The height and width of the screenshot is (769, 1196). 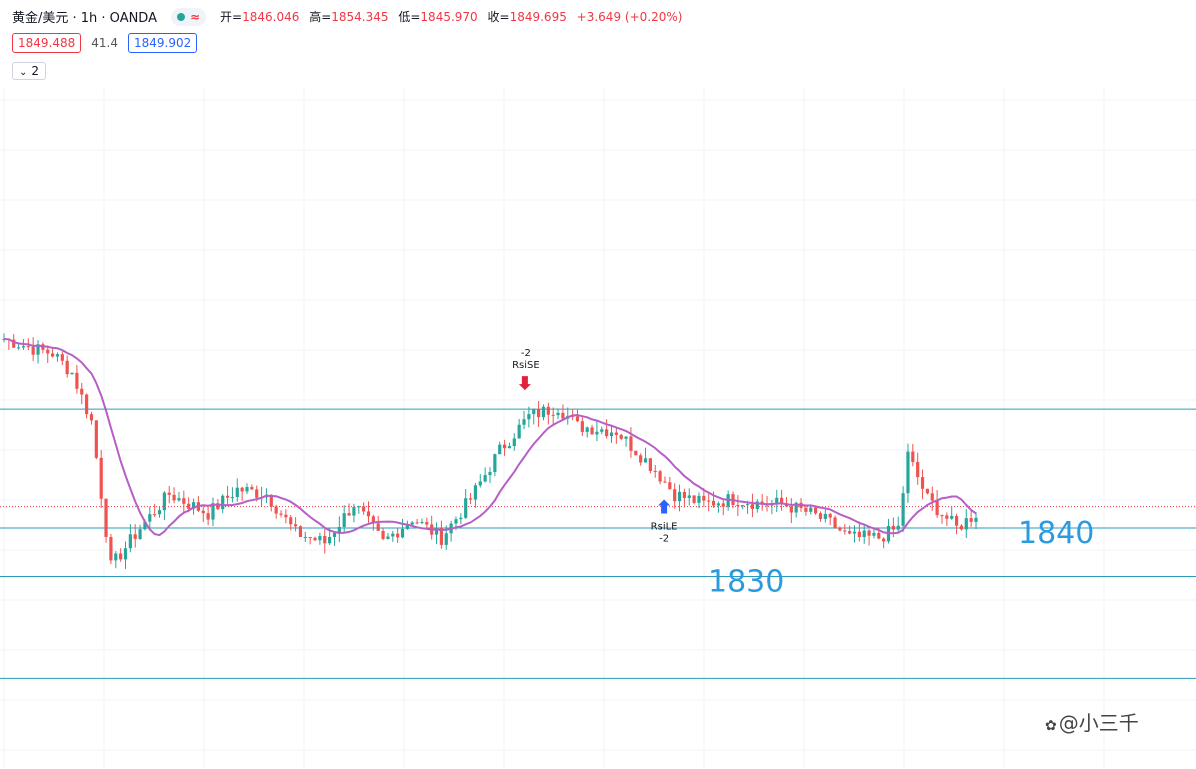 I want to click on low-value: 1845.970, so click(x=449, y=17).